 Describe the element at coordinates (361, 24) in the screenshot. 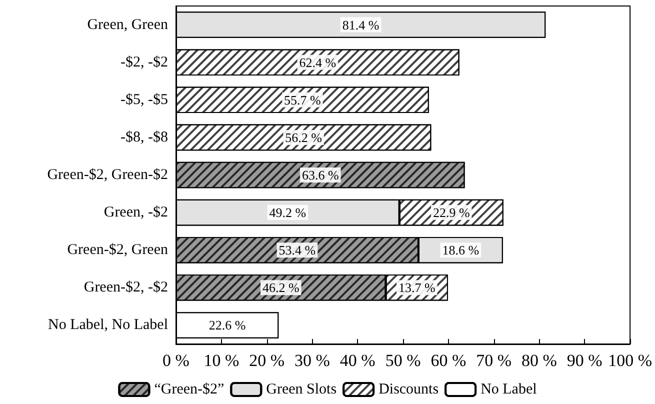

I see `data-label: 81.4 %` at that location.